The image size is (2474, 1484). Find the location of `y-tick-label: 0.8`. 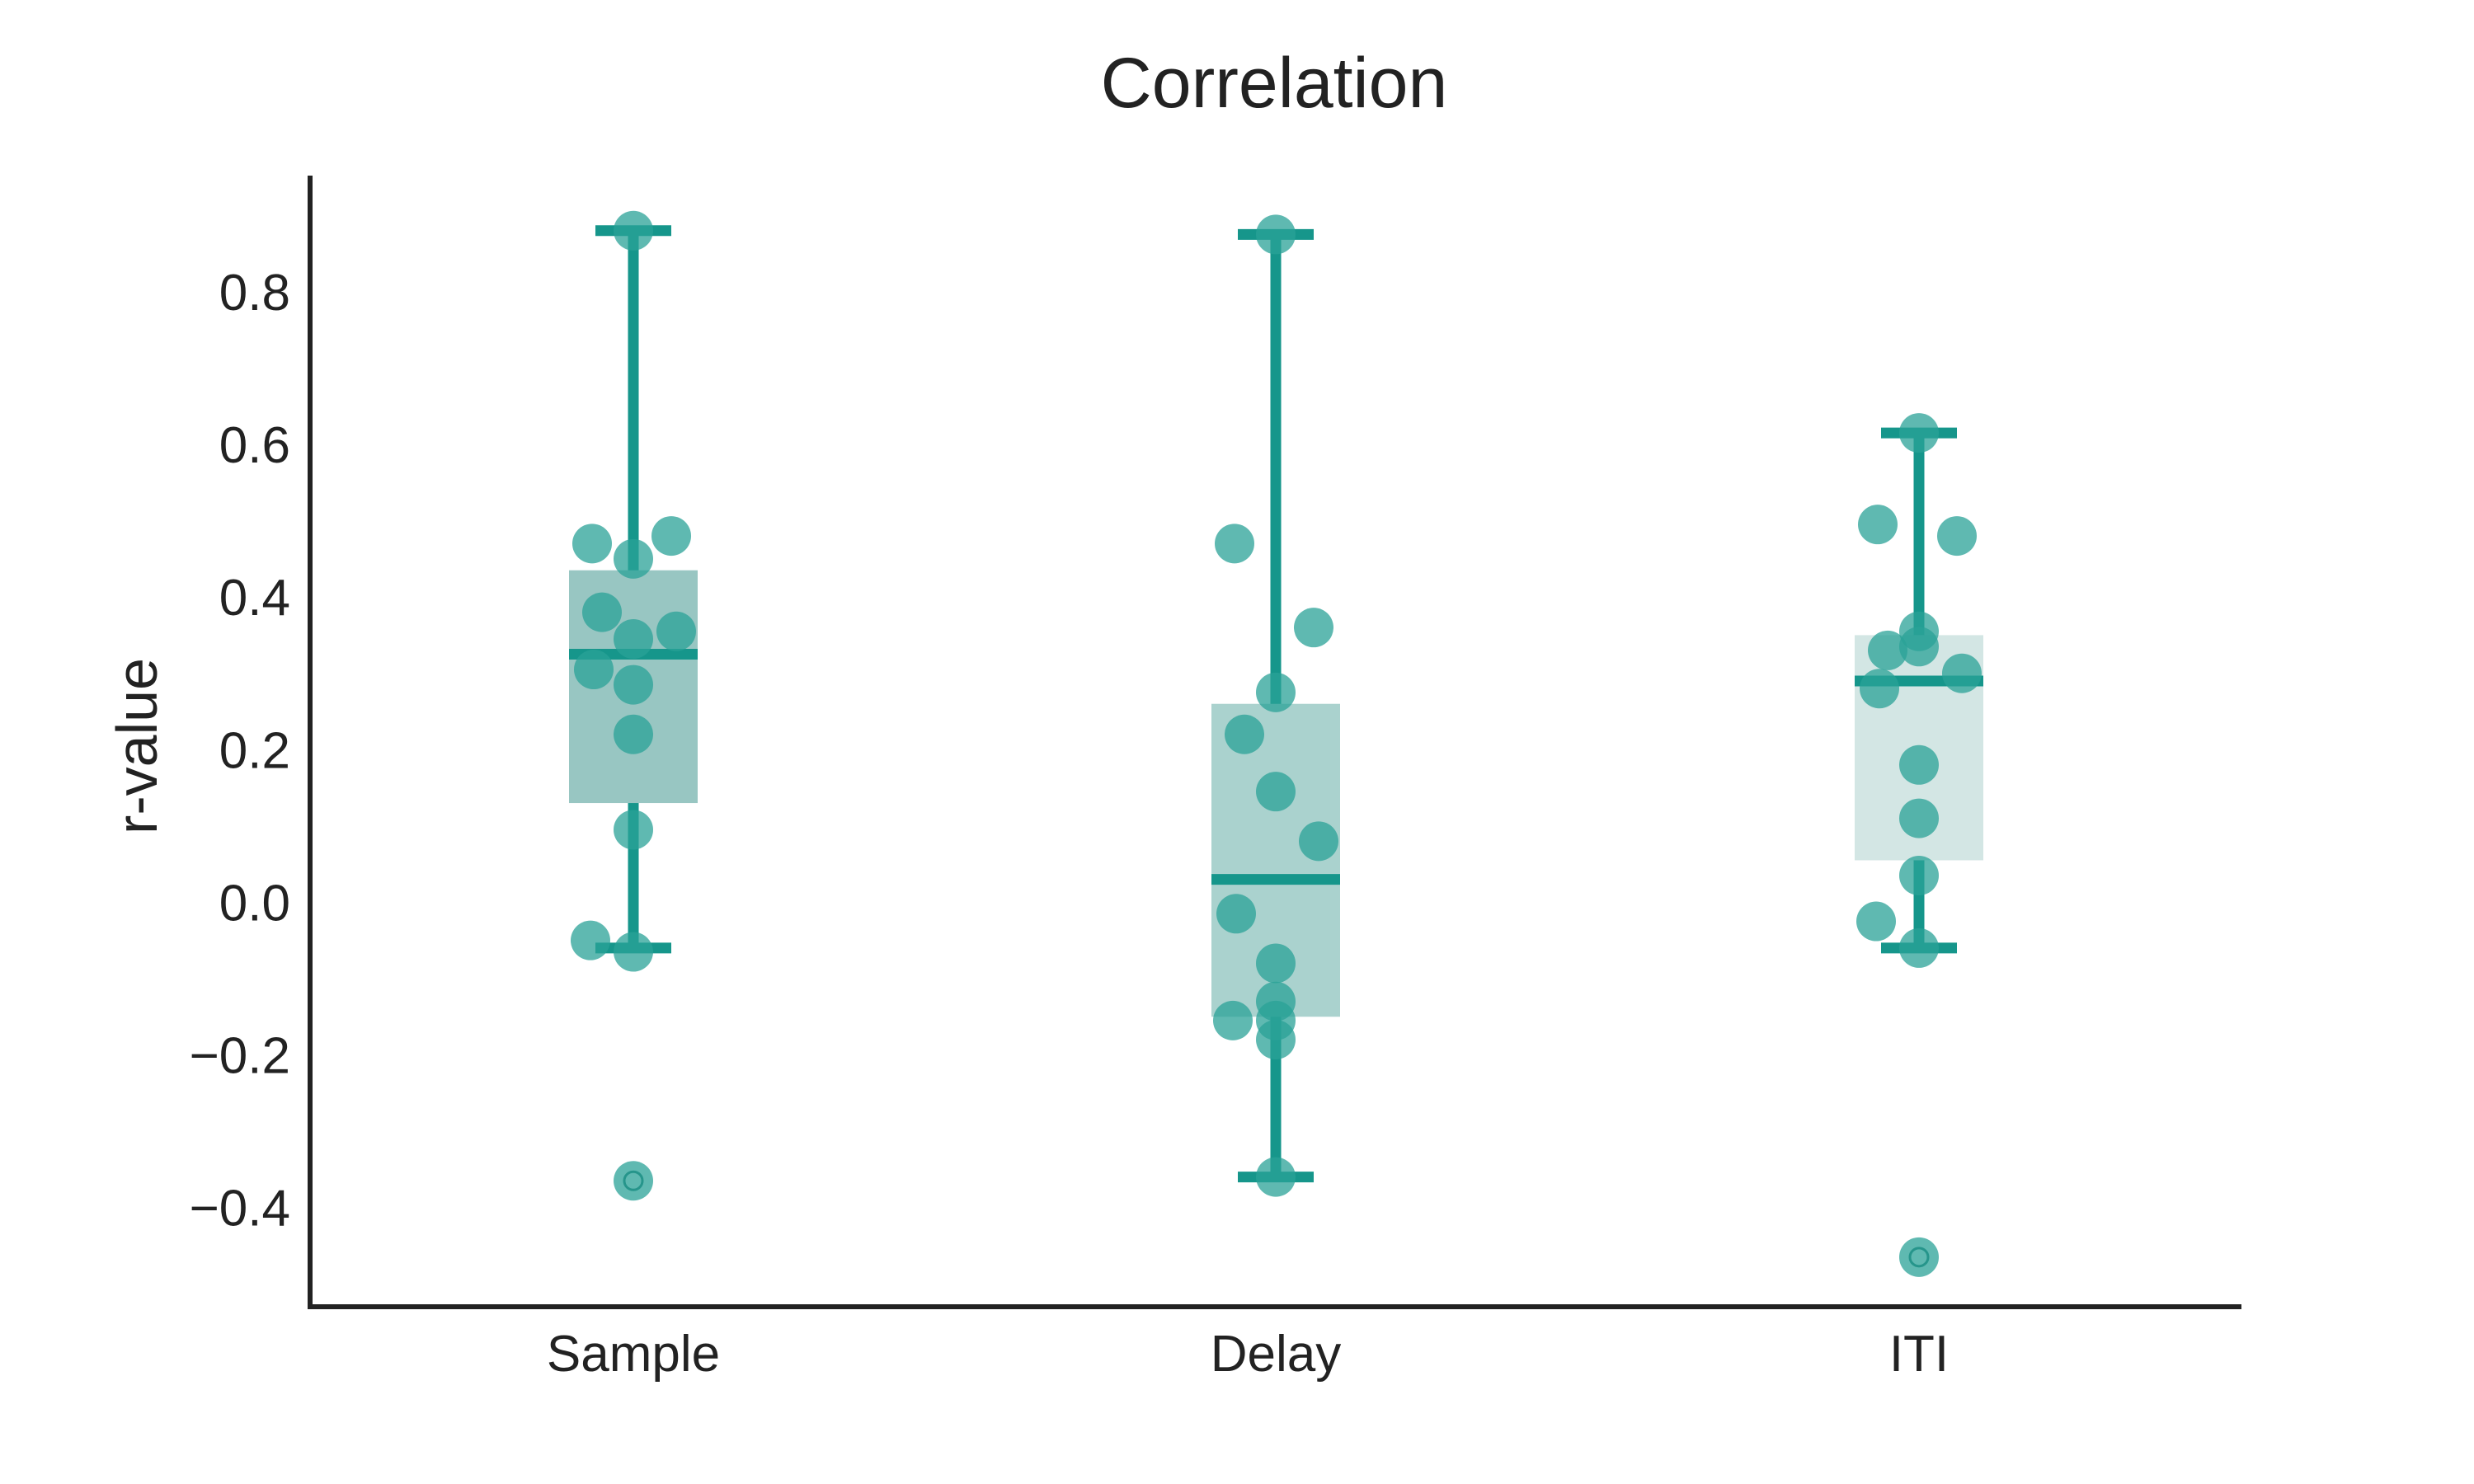

y-tick-label: 0.8 is located at coordinates (254, 293).